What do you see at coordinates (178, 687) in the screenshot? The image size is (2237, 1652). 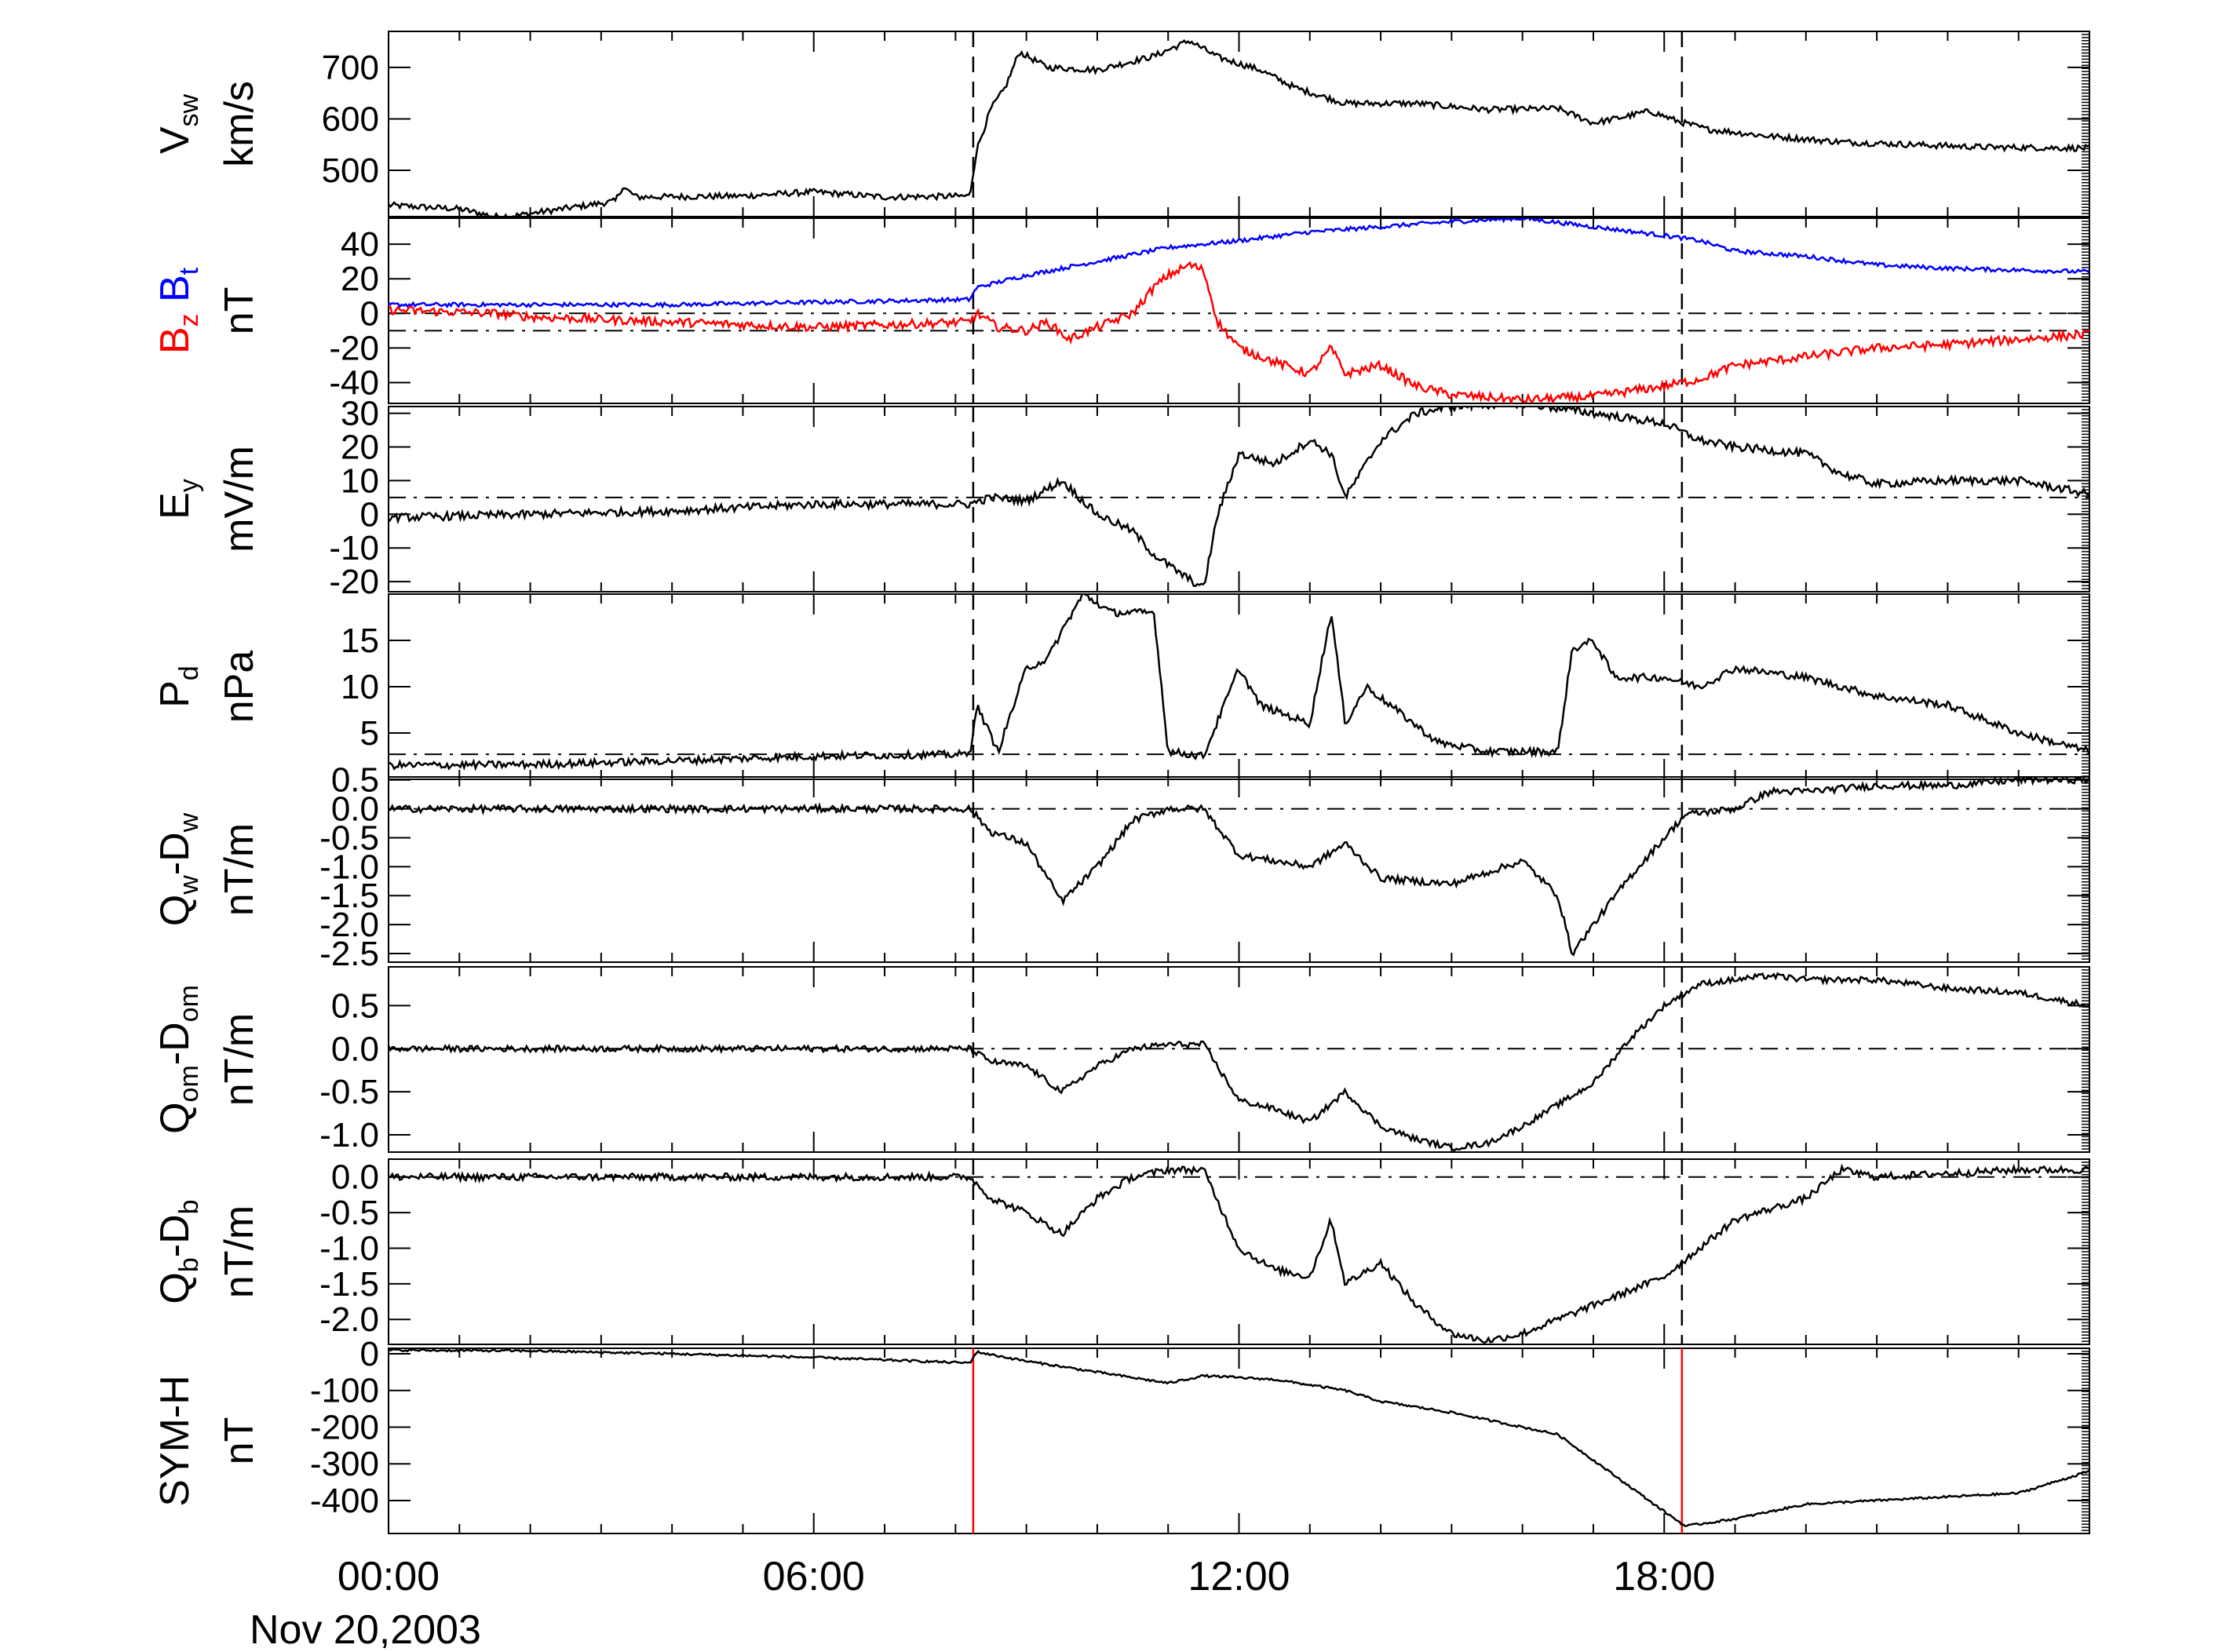 I see `panel-label: Pd` at bounding box center [178, 687].